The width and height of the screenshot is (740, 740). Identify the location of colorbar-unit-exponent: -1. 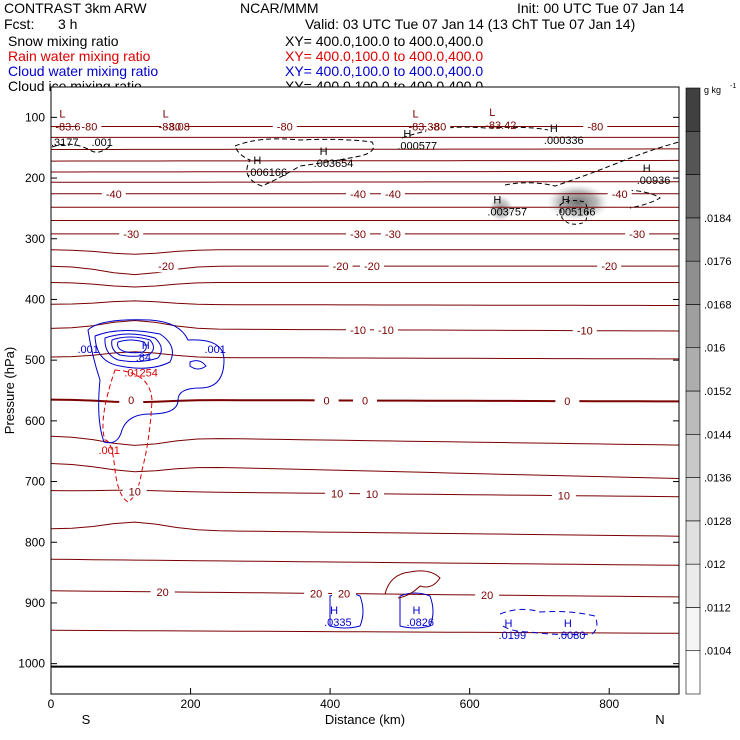
(733, 86).